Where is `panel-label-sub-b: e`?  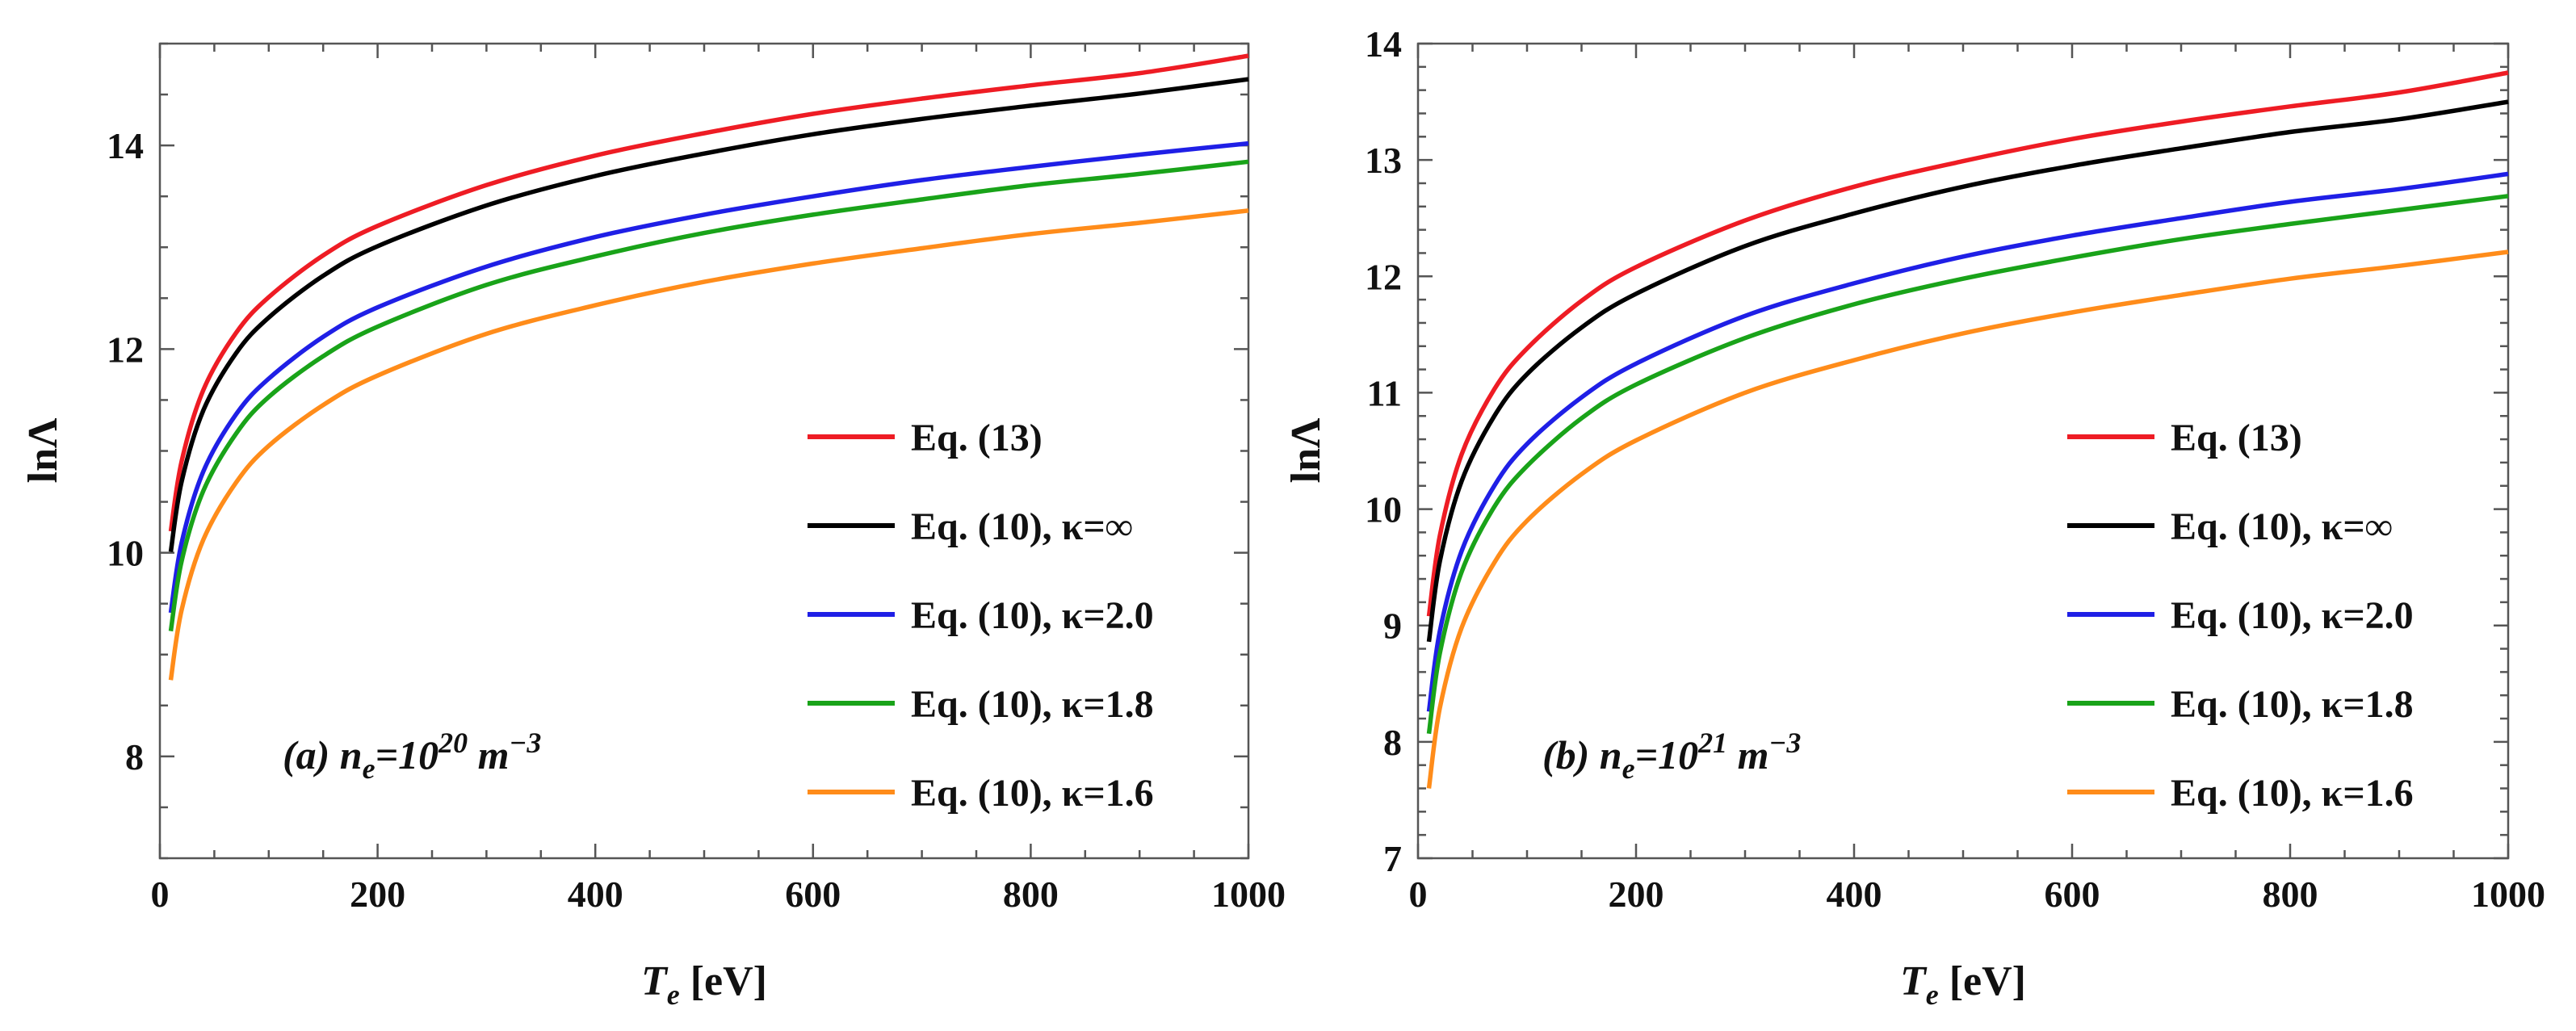 panel-label-sub-b: e is located at coordinates (1628, 768).